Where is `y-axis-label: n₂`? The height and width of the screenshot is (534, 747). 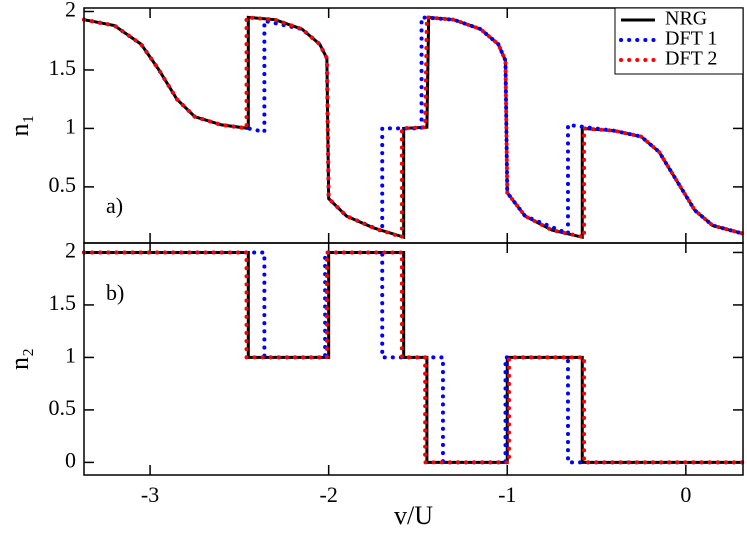
y-axis-label: n₂ is located at coordinates (19, 359).